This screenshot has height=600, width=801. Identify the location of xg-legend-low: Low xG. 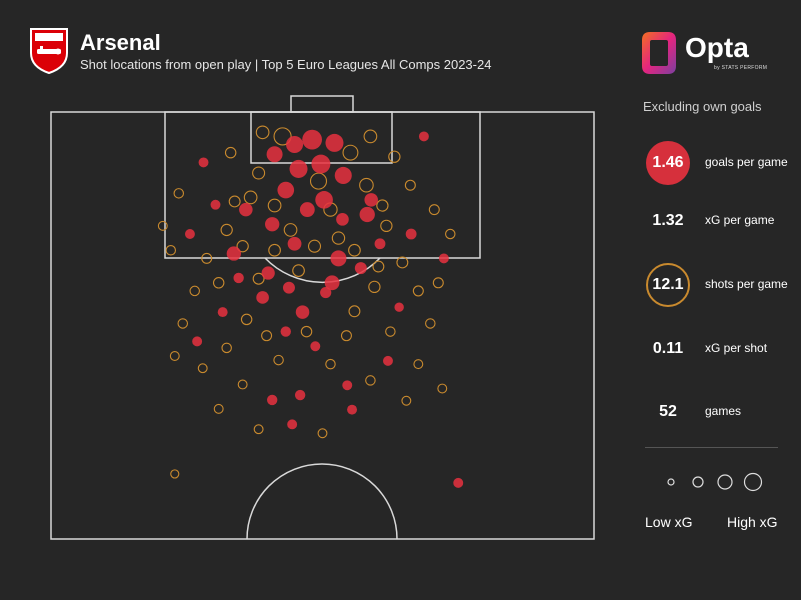
(669, 522).